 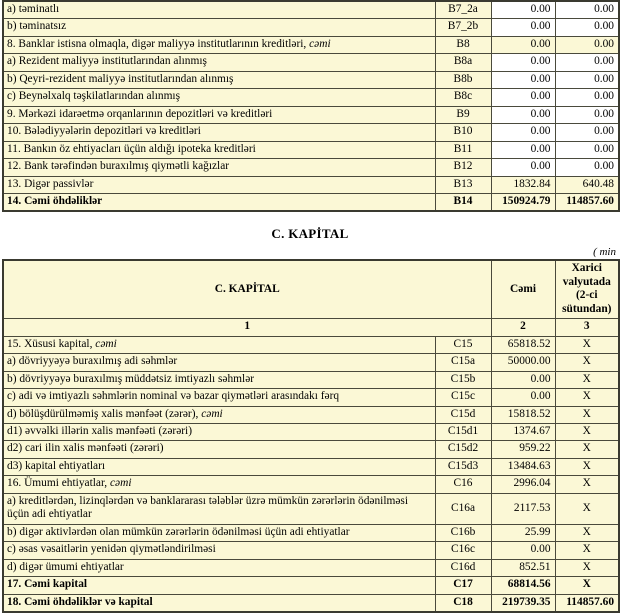 I want to click on table-row: 13. Digər passivlər B13 1832.84 640.48, so click(x=311, y=184).